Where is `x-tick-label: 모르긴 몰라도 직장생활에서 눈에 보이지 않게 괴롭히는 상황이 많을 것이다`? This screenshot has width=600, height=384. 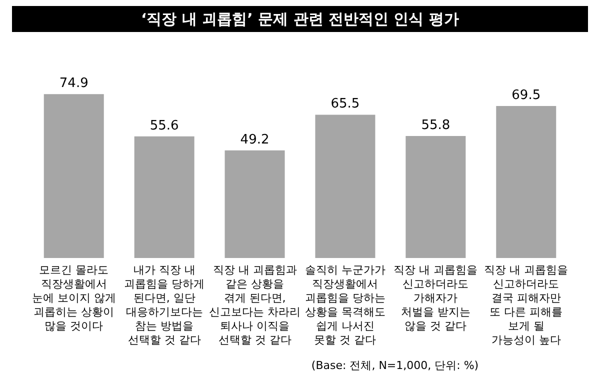
x-tick-label: 모르긴 몰라도 직장생활에서 눈에 보이지 않게 괴롭히는 상황이 많을 것이다 is located at coordinates (74, 298).